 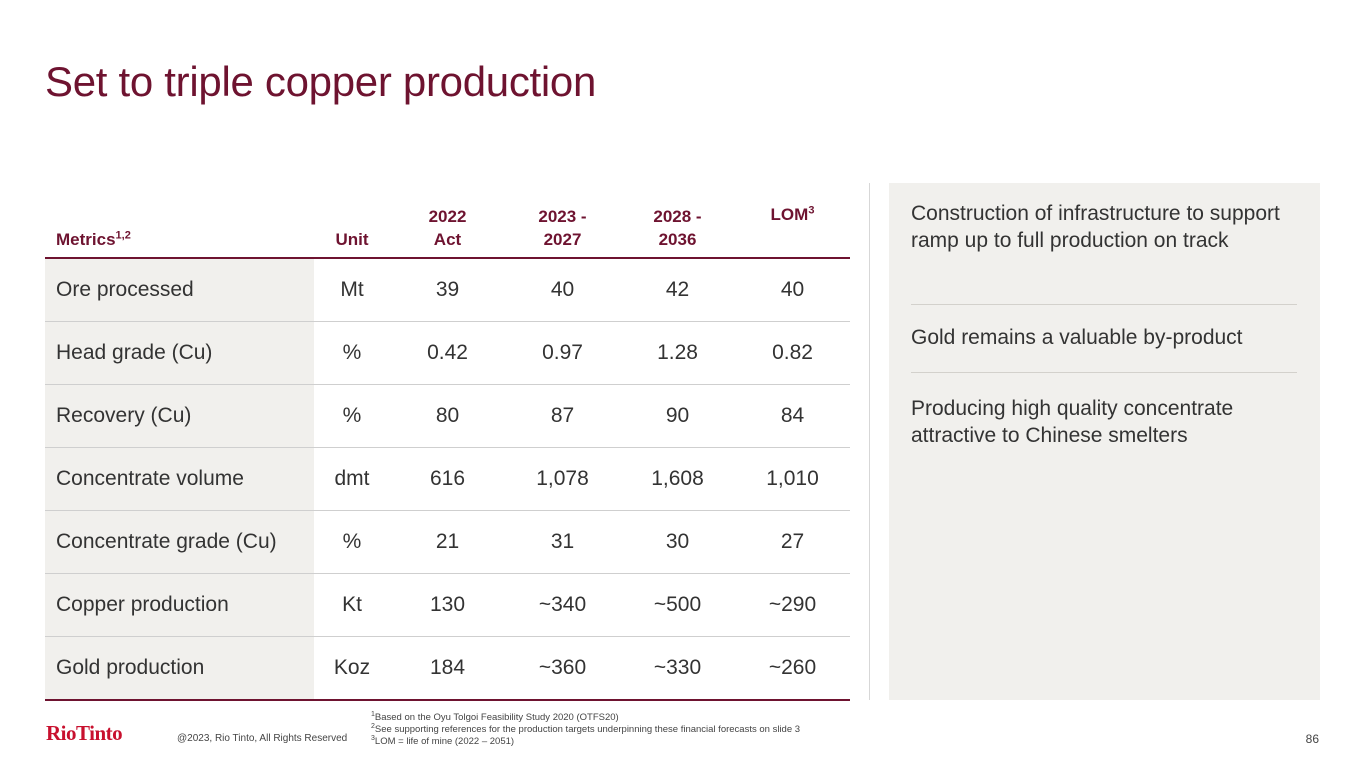 I want to click on value-2028-2036: 90, so click(x=677, y=416).